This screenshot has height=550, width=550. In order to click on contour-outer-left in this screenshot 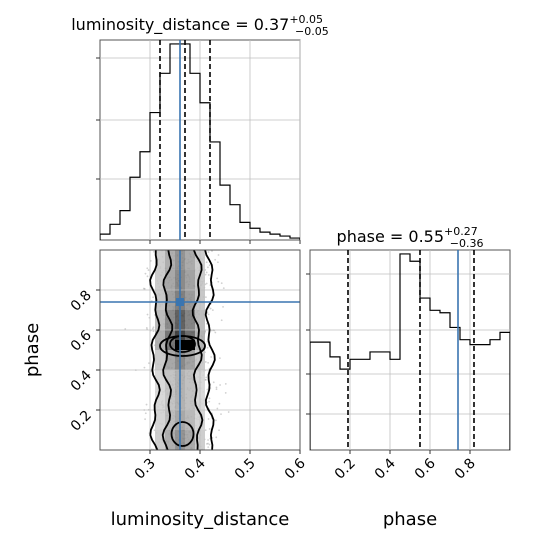, I will do `click(155, 350)`.